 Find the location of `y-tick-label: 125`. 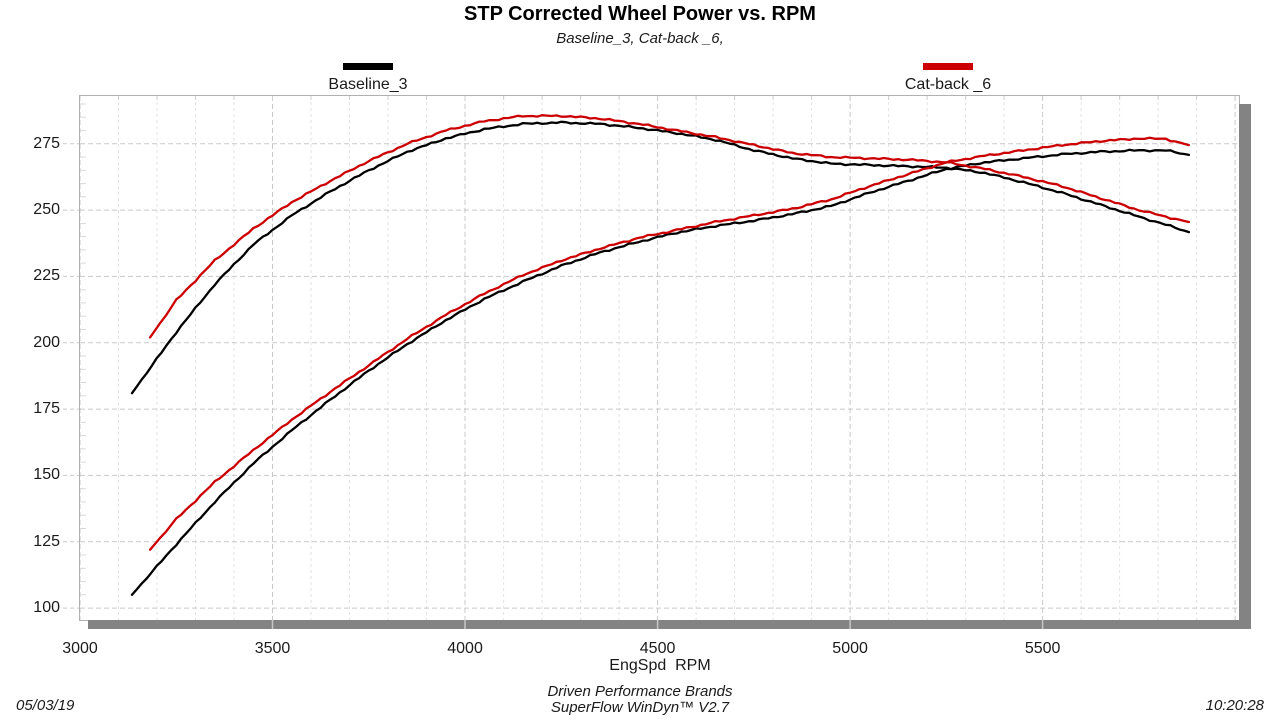

y-tick-label: 125 is located at coordinates (46, 541).